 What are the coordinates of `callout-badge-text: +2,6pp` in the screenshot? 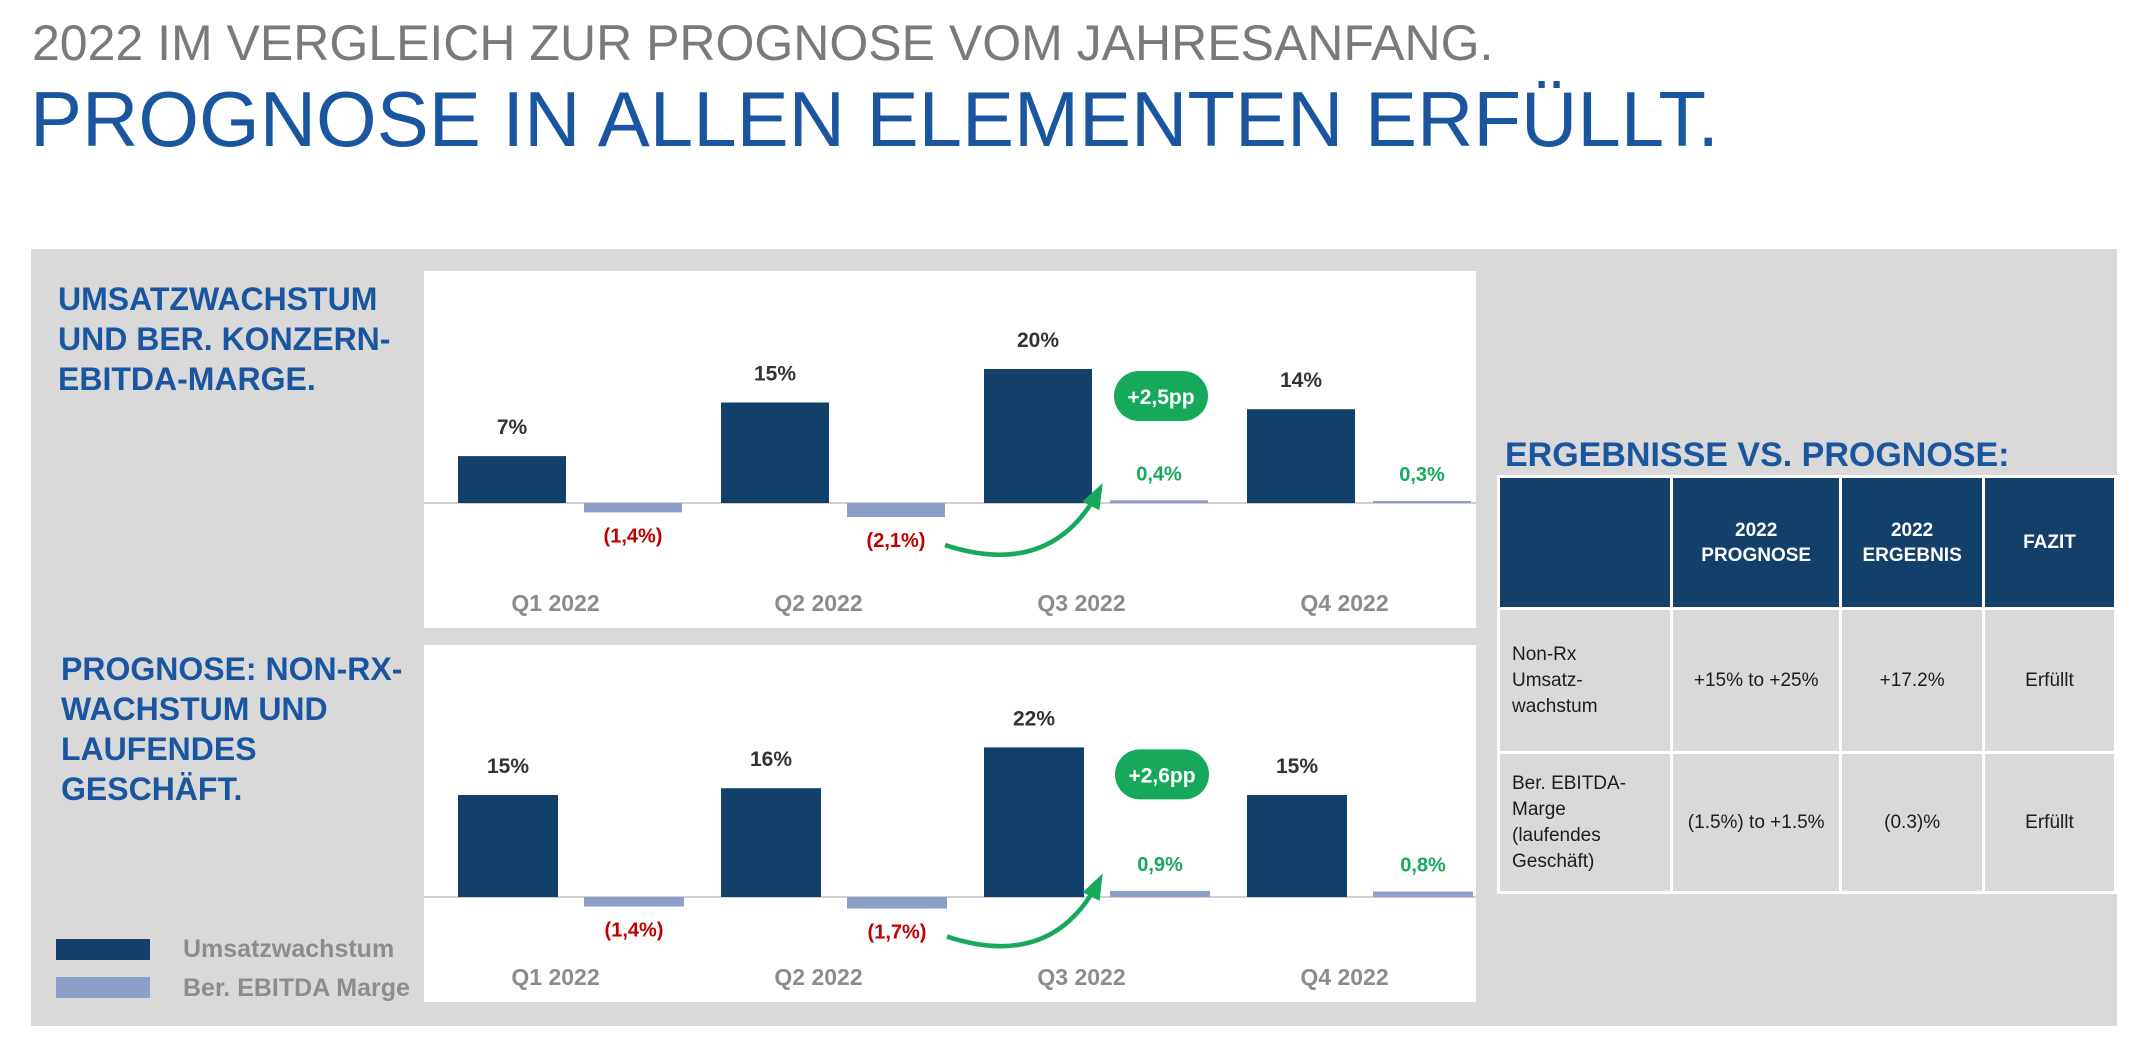 It's located at (1161, 775).